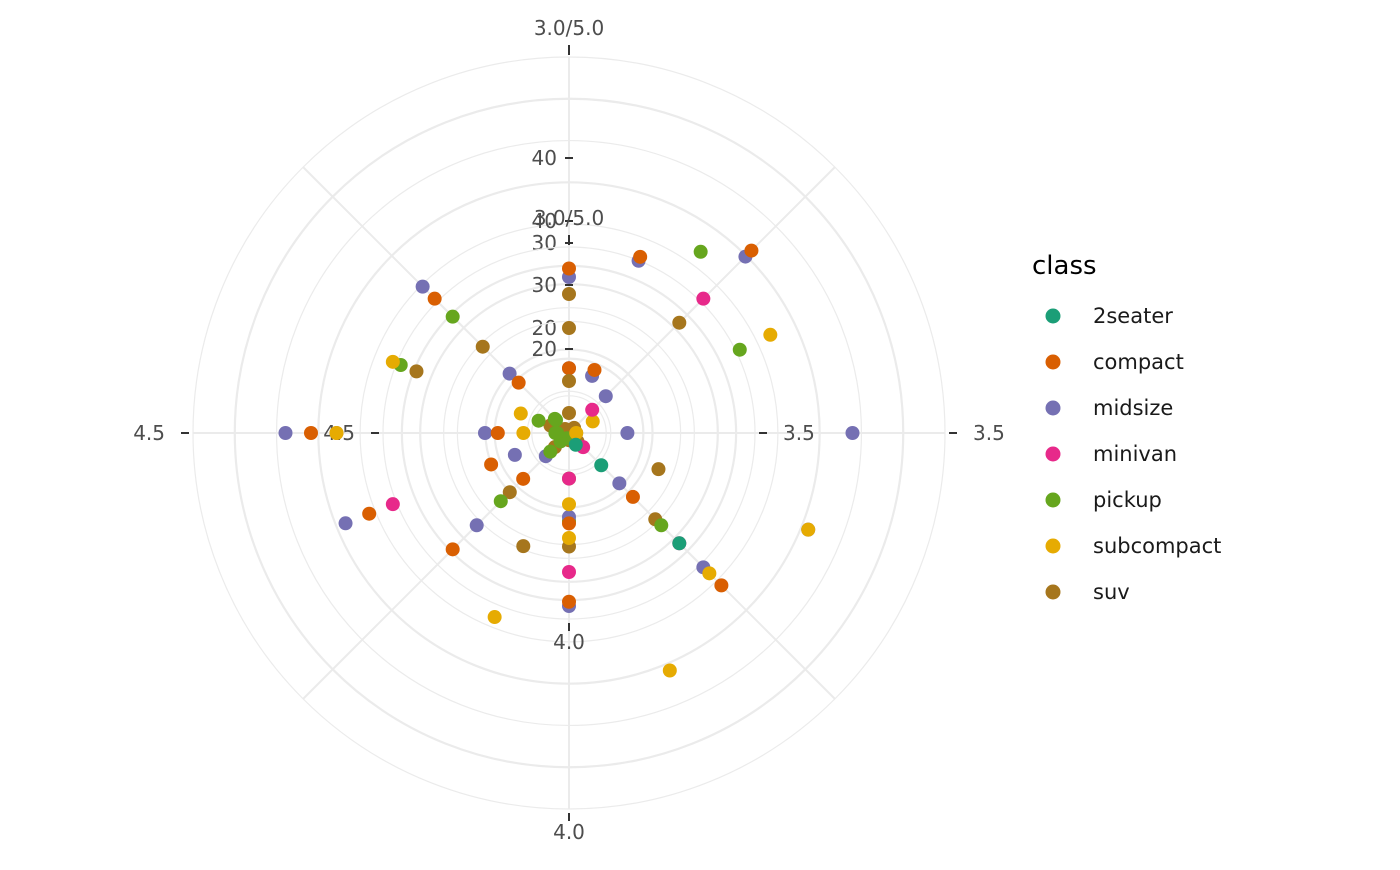  I want to click on legend-item-compact: compact, so click(1114, 362).